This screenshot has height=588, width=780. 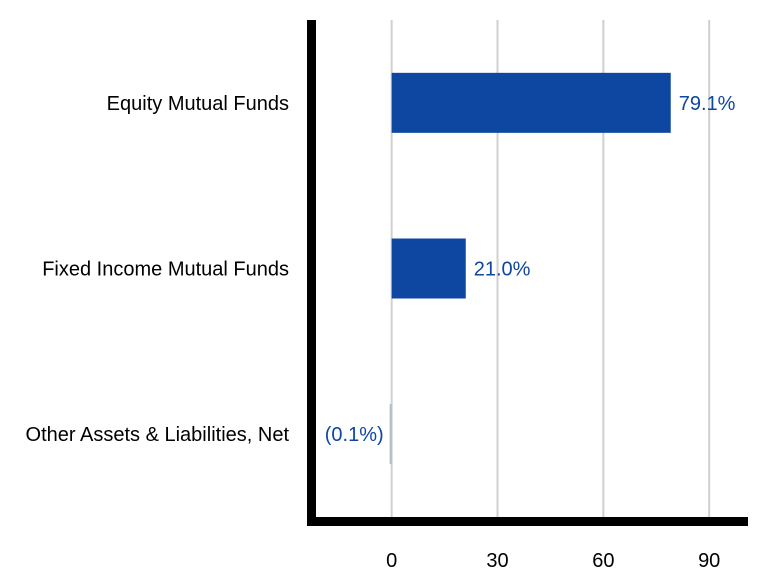 I want to click on x-axis-line, so click(x=527, y=521).